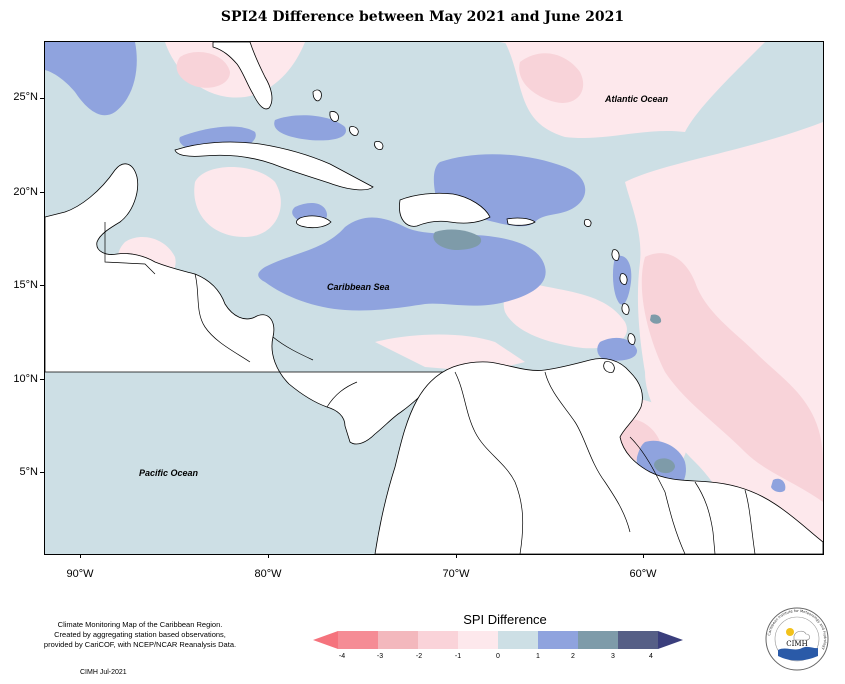 This screenshot has height=684, width=845. Describe the element at coordinates (798, 653) in the screenshot. I see `wave-icon` at that location.